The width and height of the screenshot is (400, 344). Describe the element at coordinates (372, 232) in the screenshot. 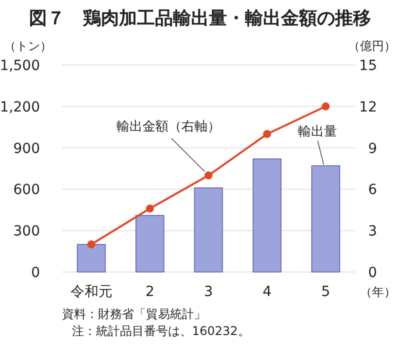

I see `y2-tick-label: 3` at that location.